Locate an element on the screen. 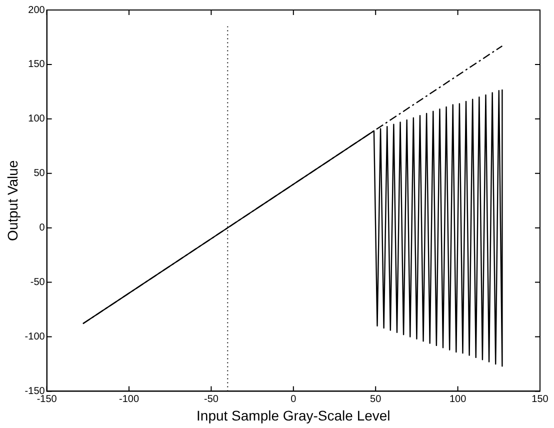 The width and height of the screenshot is (554, 428). x-tick-label: 0 is located at coordinates (293, 399).